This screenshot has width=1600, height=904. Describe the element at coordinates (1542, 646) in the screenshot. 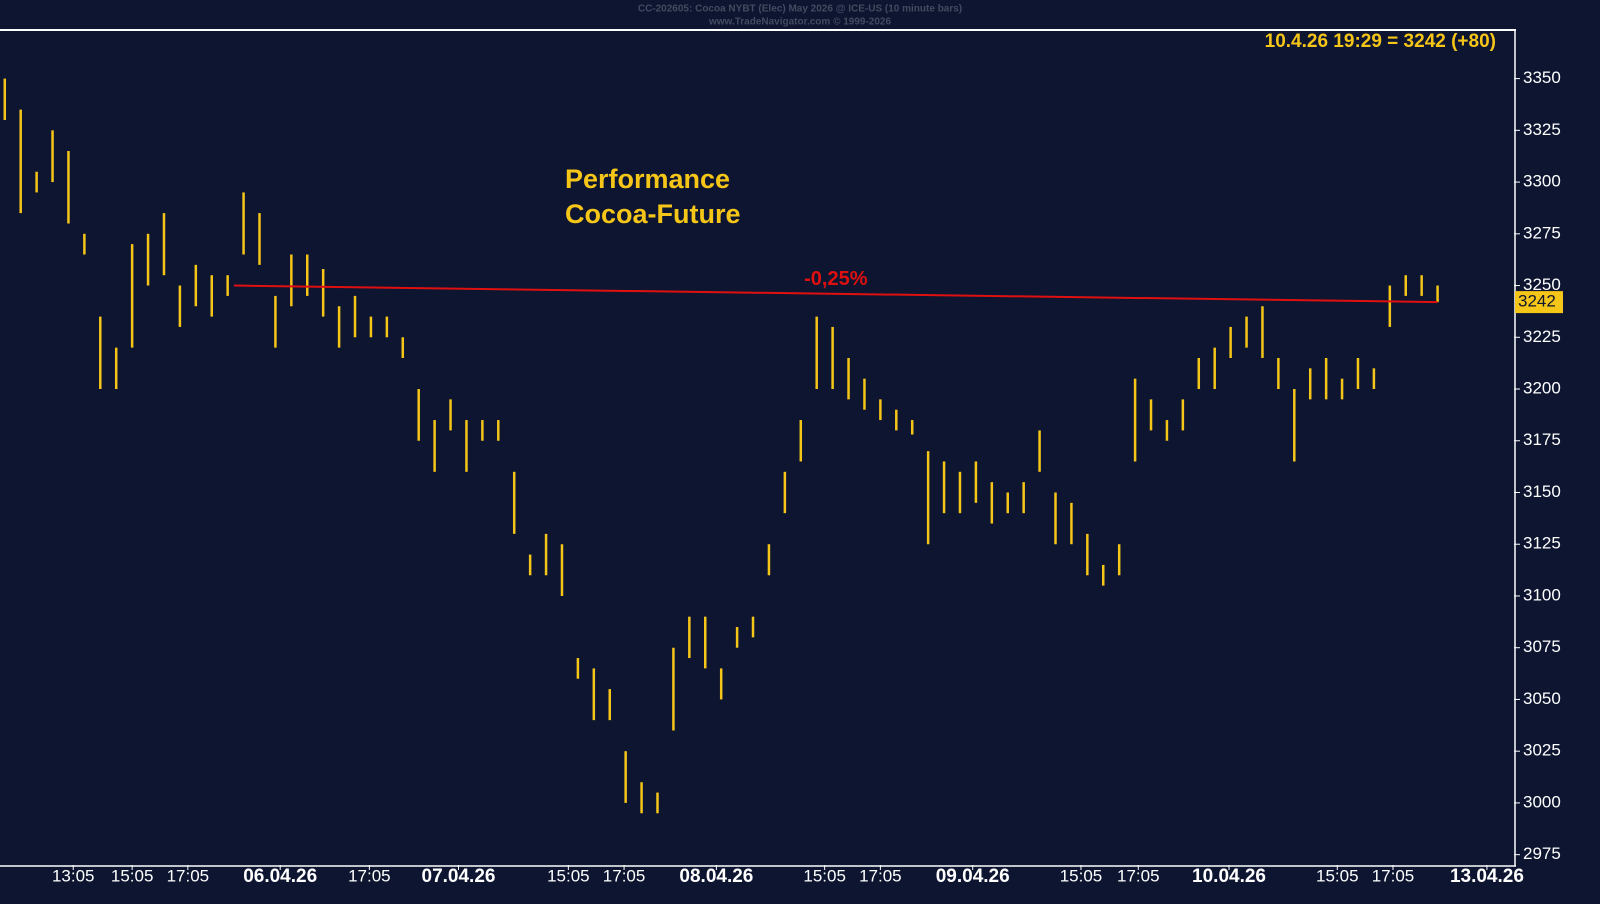

I see `y-tick-label: 3075` at that location.